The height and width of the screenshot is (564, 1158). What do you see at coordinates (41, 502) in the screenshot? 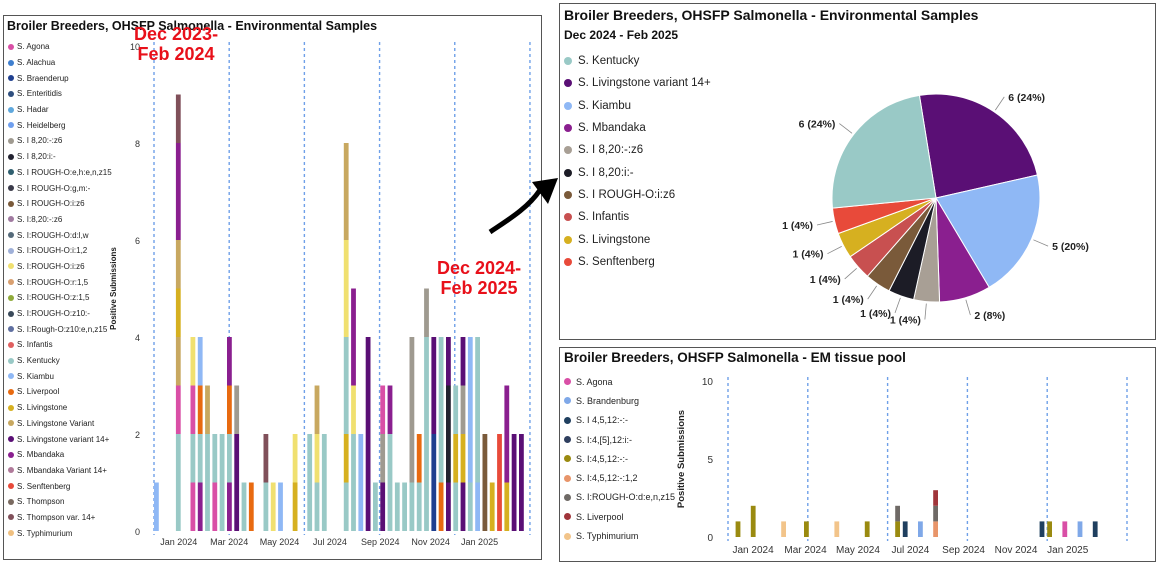
I see `legend-label: S. Thompson` at bounding box center [41, 502].